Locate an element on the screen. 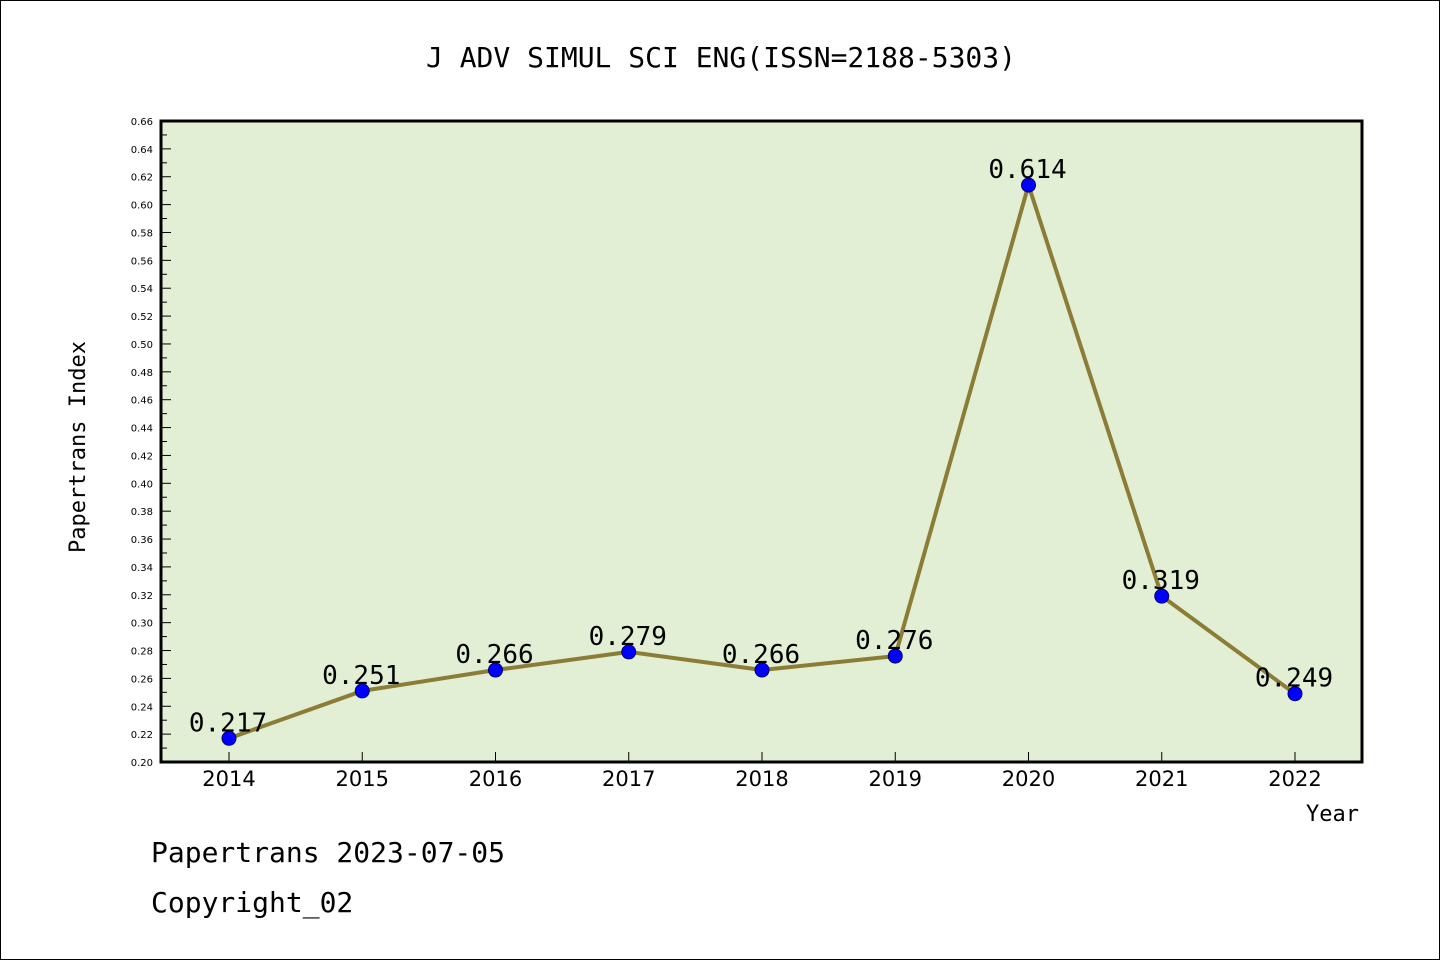  y-tick-label: 0.38 is located at coordinates (142, 512).